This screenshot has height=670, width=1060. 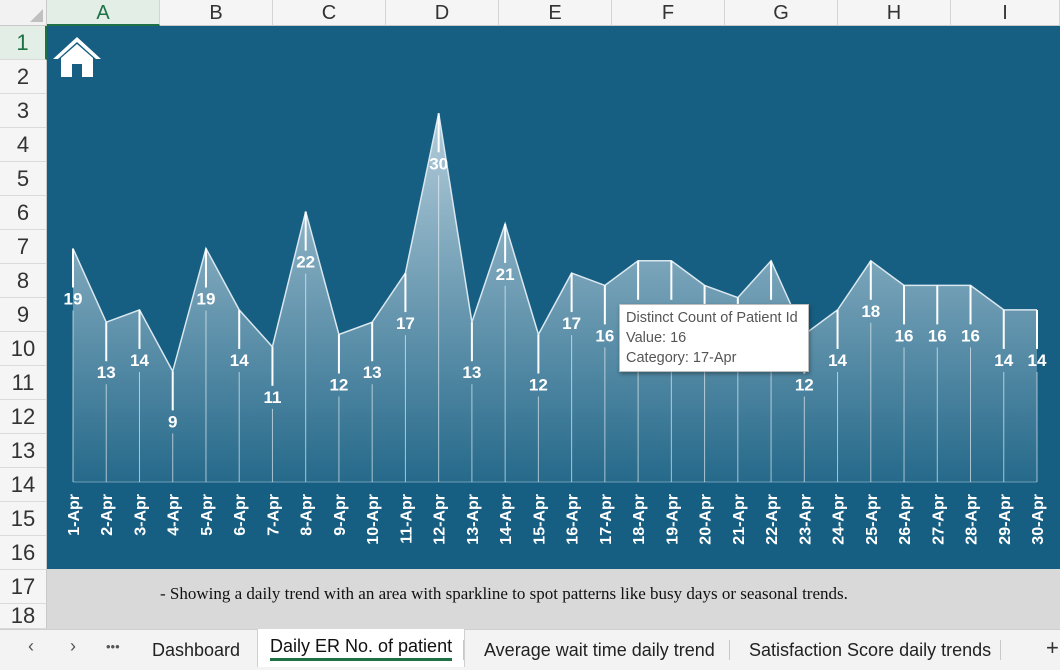 What do you see at coordinates (23, 587) in the screenshot?
I see `row-header-17: 17` at bounding box center [23, 587].